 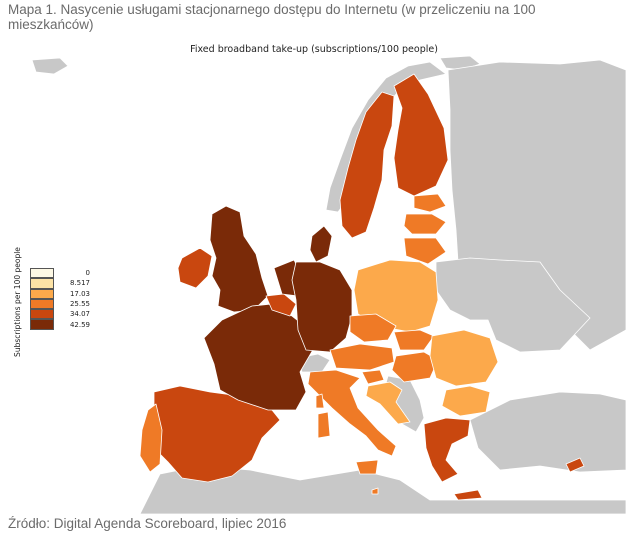 What do you see at coordinates (421, 135) in the screenshot?
I see `region-finland` at bounding box center [421, 135].